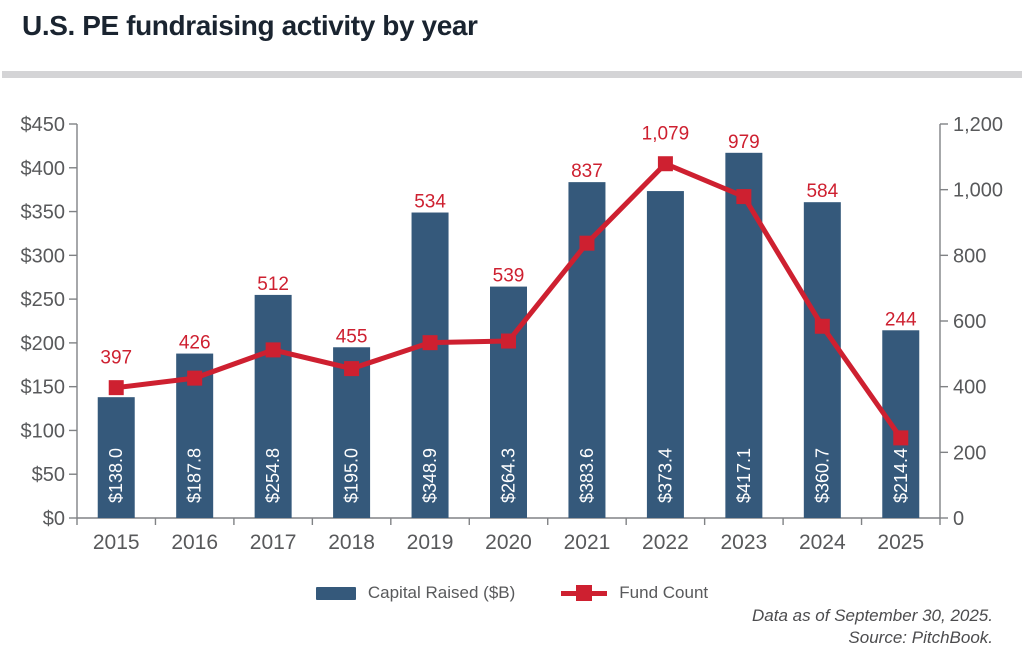  Describe the element at coordinates (43, 344) in the screenshot. I see `left-axis-tick-label: $200` at that location.